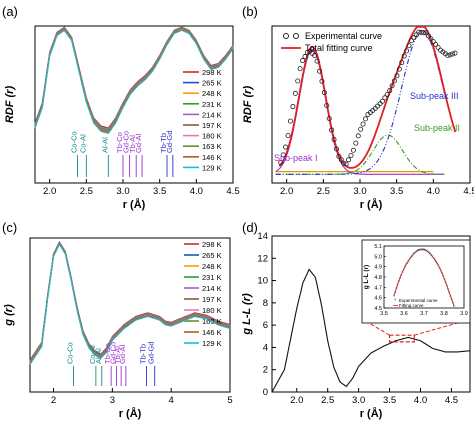 This screenshot has width=474, height=426. I want to click on x-tick-label: 4, so click(171, 400).